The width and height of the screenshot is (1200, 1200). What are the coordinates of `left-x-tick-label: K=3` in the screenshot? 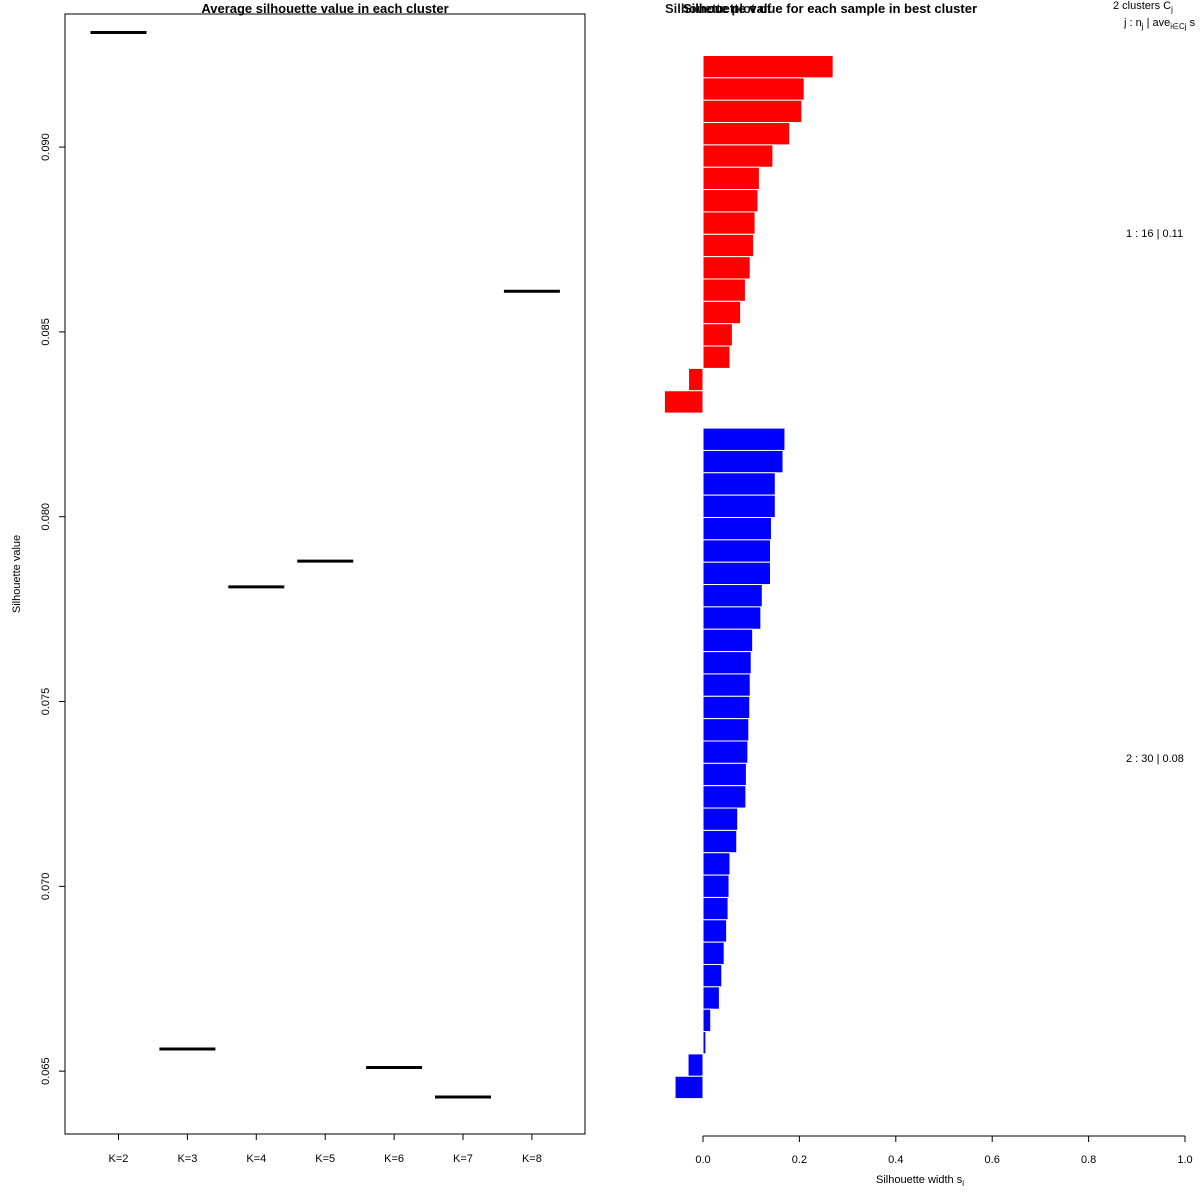 It's located at (187, 1159).